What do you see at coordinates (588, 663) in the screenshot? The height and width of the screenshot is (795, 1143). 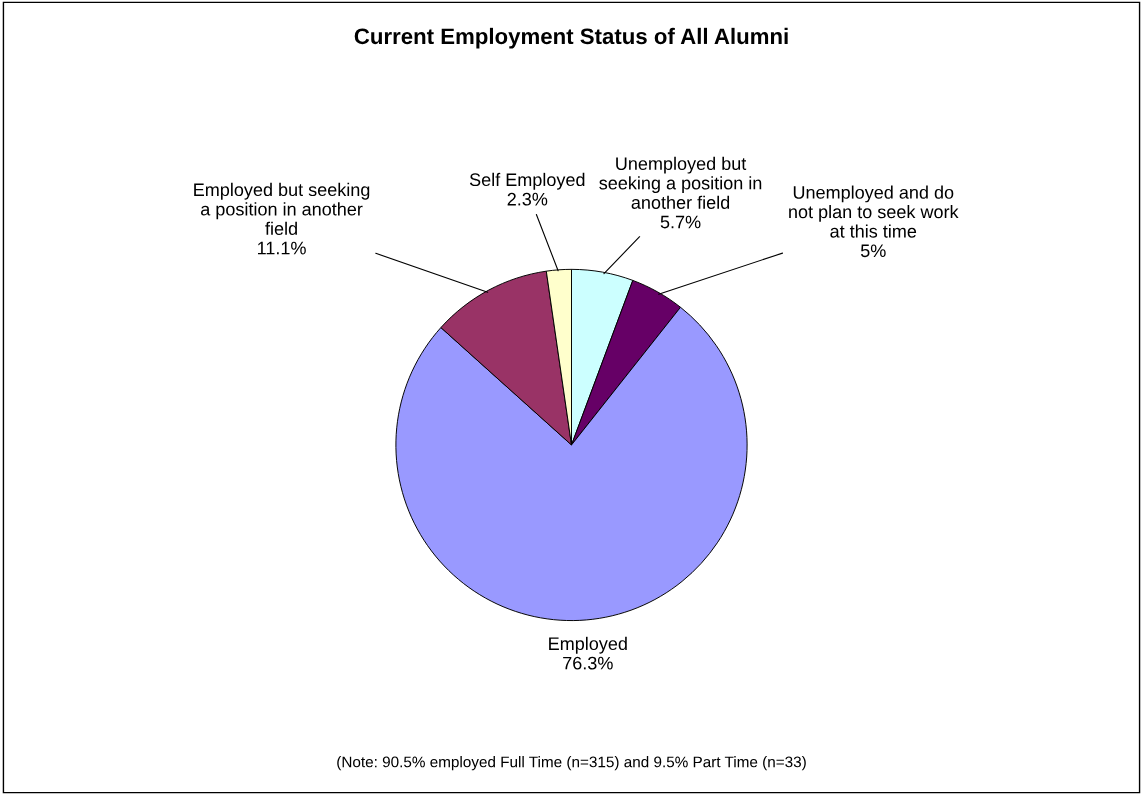 I see `data-label: 76.3%` at bounding box center [588, 663].